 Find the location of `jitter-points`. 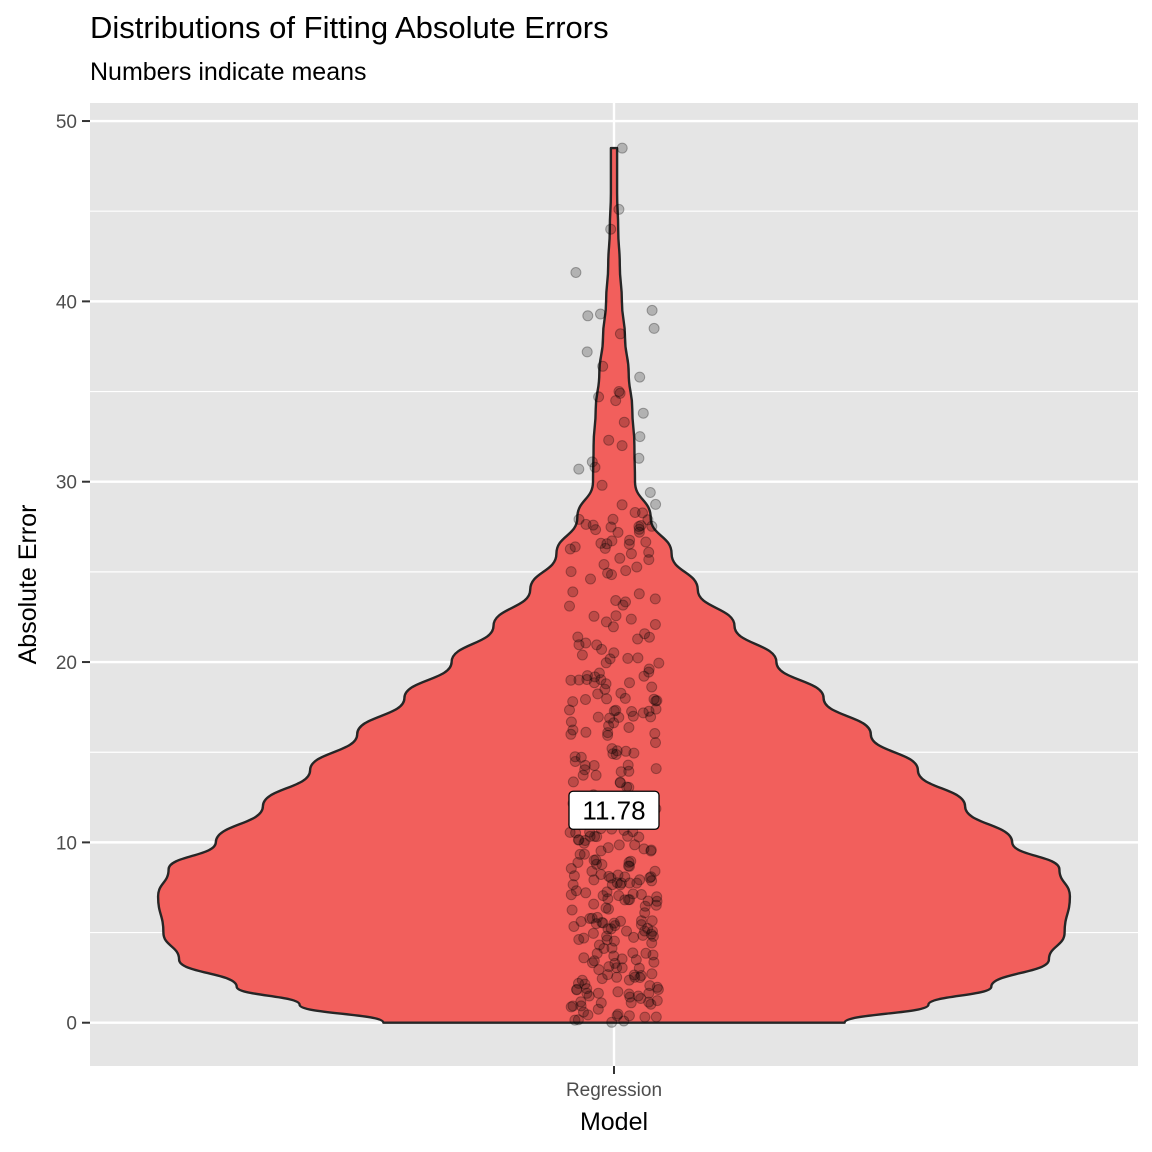

jitter-points is located at coordinates (614, 585).